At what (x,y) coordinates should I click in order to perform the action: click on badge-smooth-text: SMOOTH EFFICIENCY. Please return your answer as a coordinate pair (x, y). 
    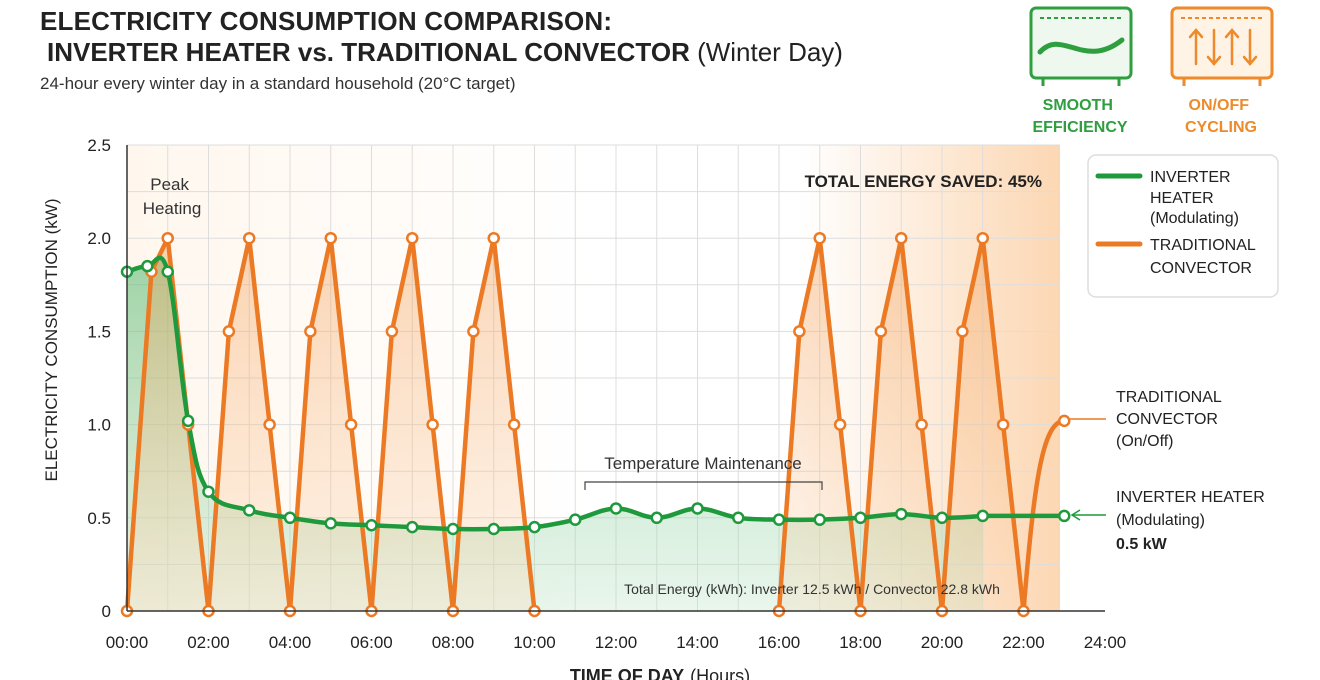
    Looking at the image, I should click on (1079, 116).